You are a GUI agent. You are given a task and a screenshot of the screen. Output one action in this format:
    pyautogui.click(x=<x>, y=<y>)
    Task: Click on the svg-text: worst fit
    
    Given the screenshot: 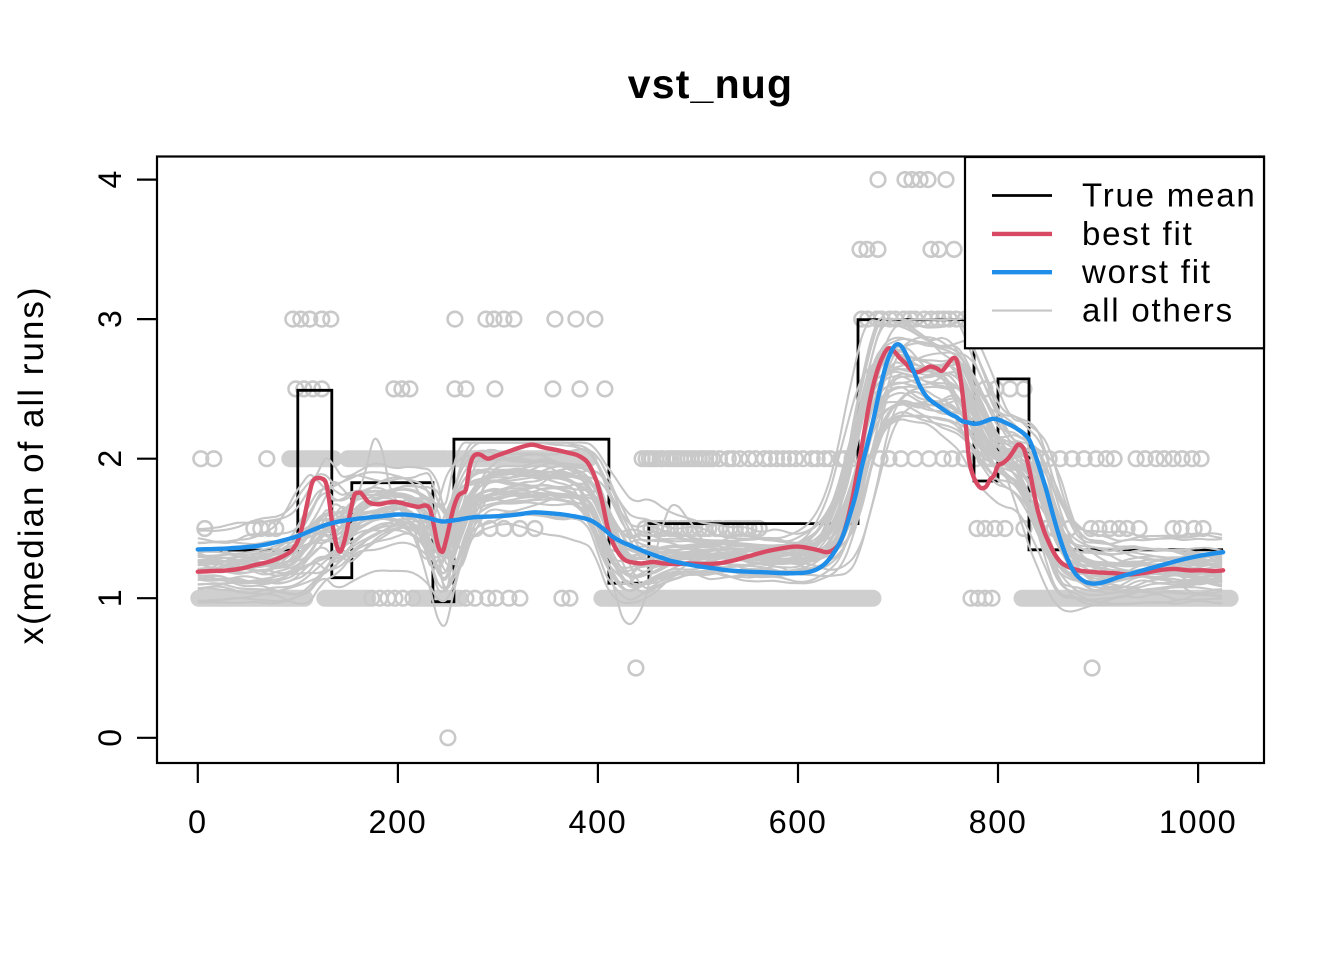 What is the action you would take?
    pyautogui.click(x=1146, y=271)
    